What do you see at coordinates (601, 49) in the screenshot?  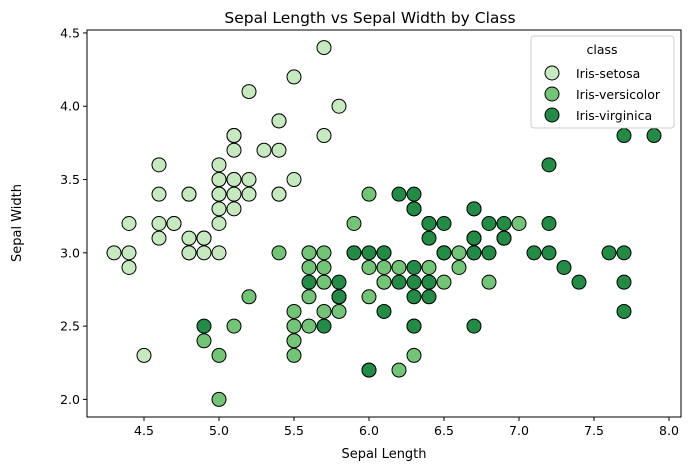 I see `legend-title: class` at bounding box center [601, 49].